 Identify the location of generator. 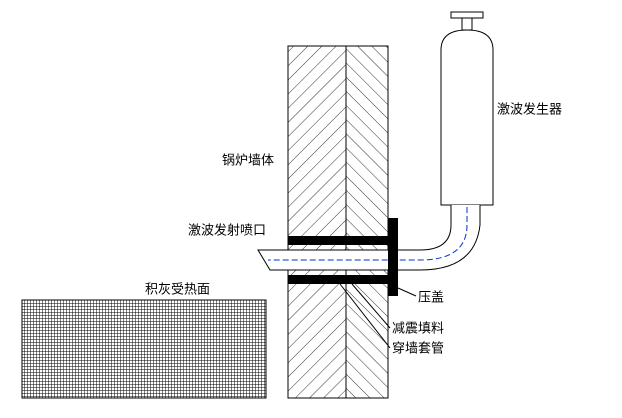
(467, 108).